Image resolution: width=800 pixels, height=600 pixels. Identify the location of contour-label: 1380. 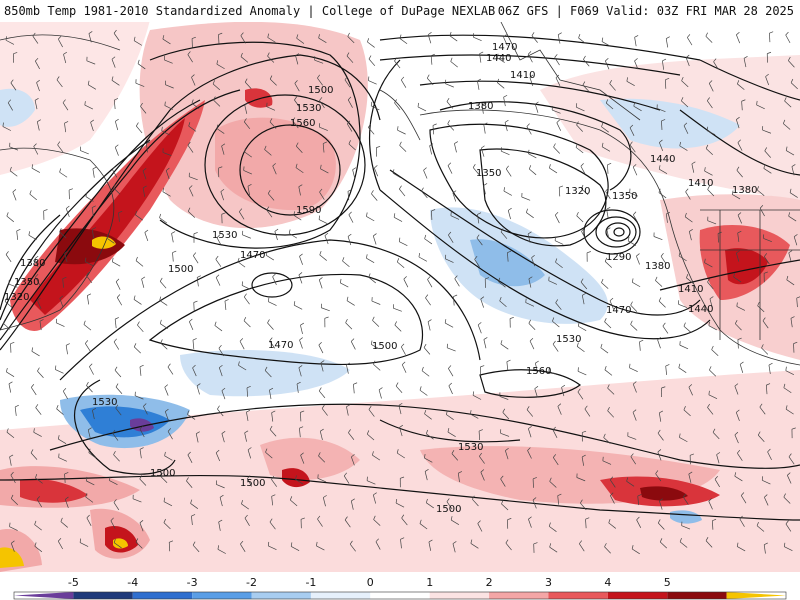
(480, 106).